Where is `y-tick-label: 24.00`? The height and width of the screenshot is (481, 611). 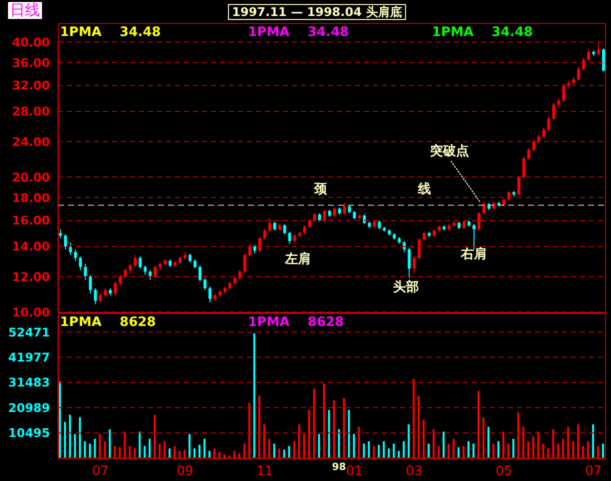 y-tick-label: 24.00 is located at coordinates (31, 141).